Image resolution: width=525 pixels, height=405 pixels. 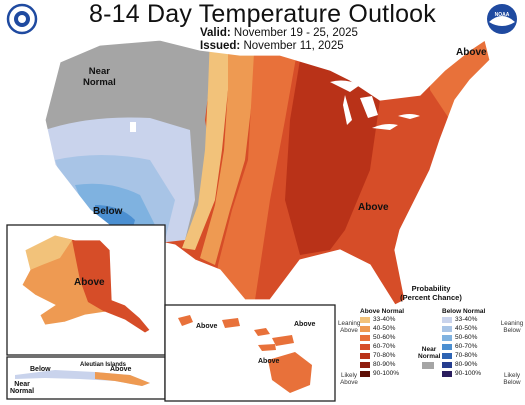 What do you see at coordinates (382, 311) in the screenshot?
I see `above-normal-title: Above Normal` at bounding box center [382, 311].